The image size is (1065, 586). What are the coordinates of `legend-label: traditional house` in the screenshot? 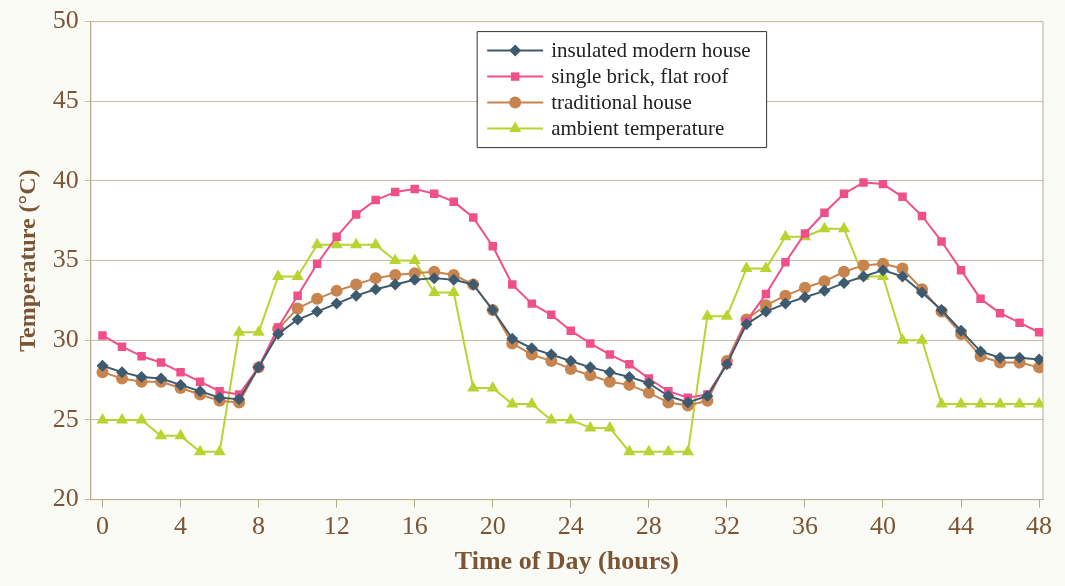 It's located at (621, 102).